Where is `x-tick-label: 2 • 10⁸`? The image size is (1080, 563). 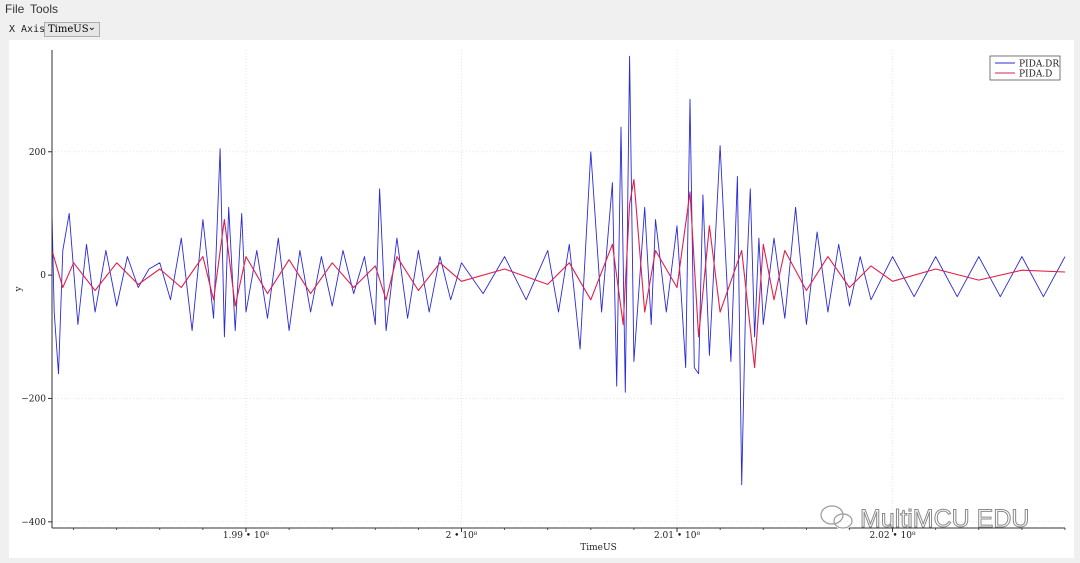
x-tick-label: 2 • 10⁸ is located at coordinates (462, 536).